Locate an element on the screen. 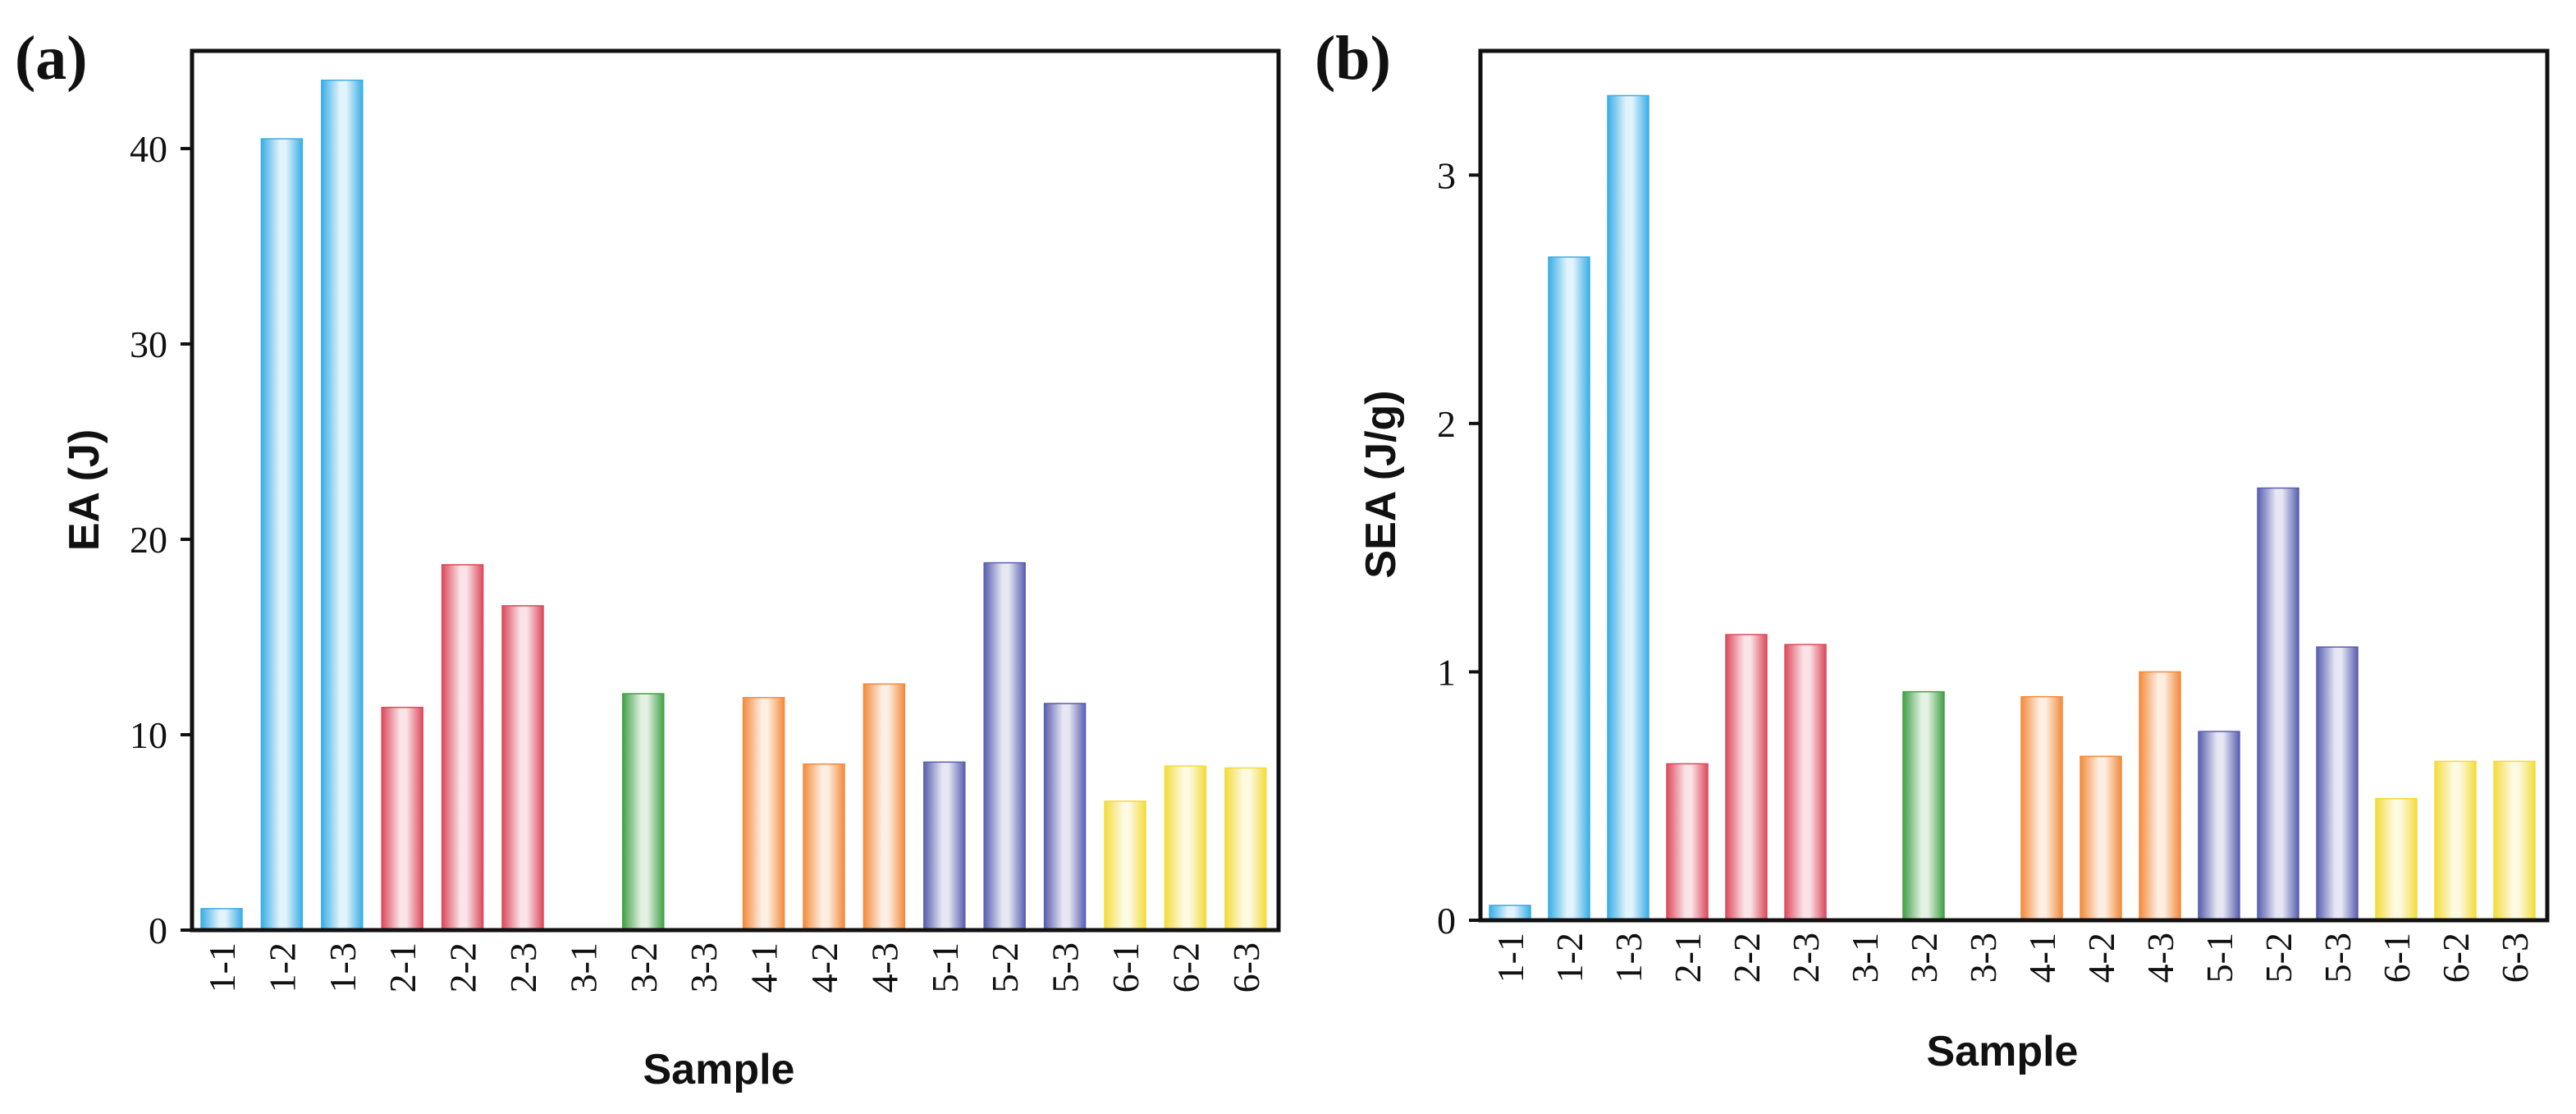 This screenshot has height=1114, width=2576. y-tick-label: 40 is located at coordinates (148, 149).